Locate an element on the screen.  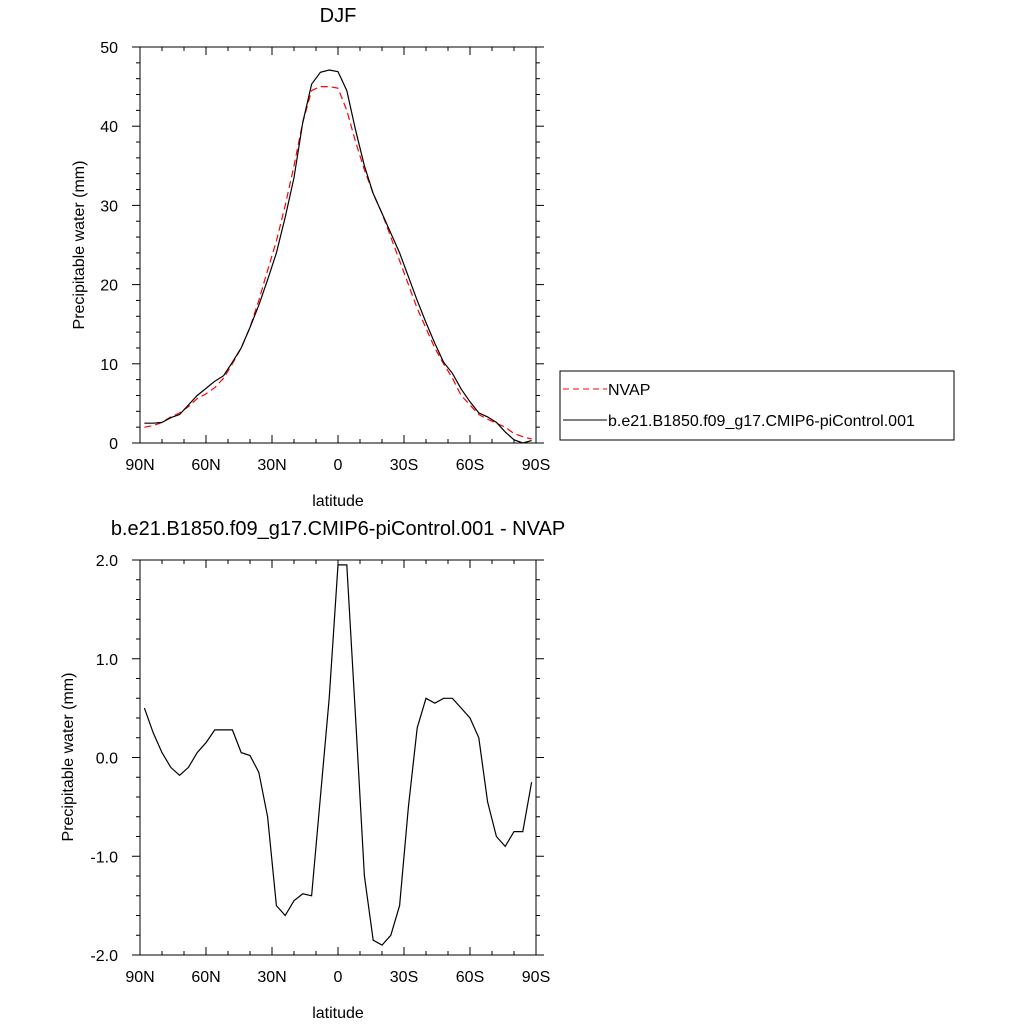
top-x-tick-label: 30S is located at coordinates (404, 465).